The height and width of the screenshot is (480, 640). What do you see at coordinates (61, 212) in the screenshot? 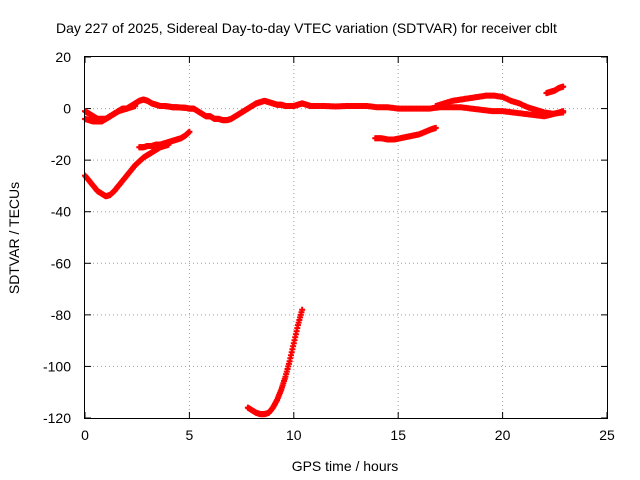
I see `y-tick-label: -40` at bounding box center [61, 212].